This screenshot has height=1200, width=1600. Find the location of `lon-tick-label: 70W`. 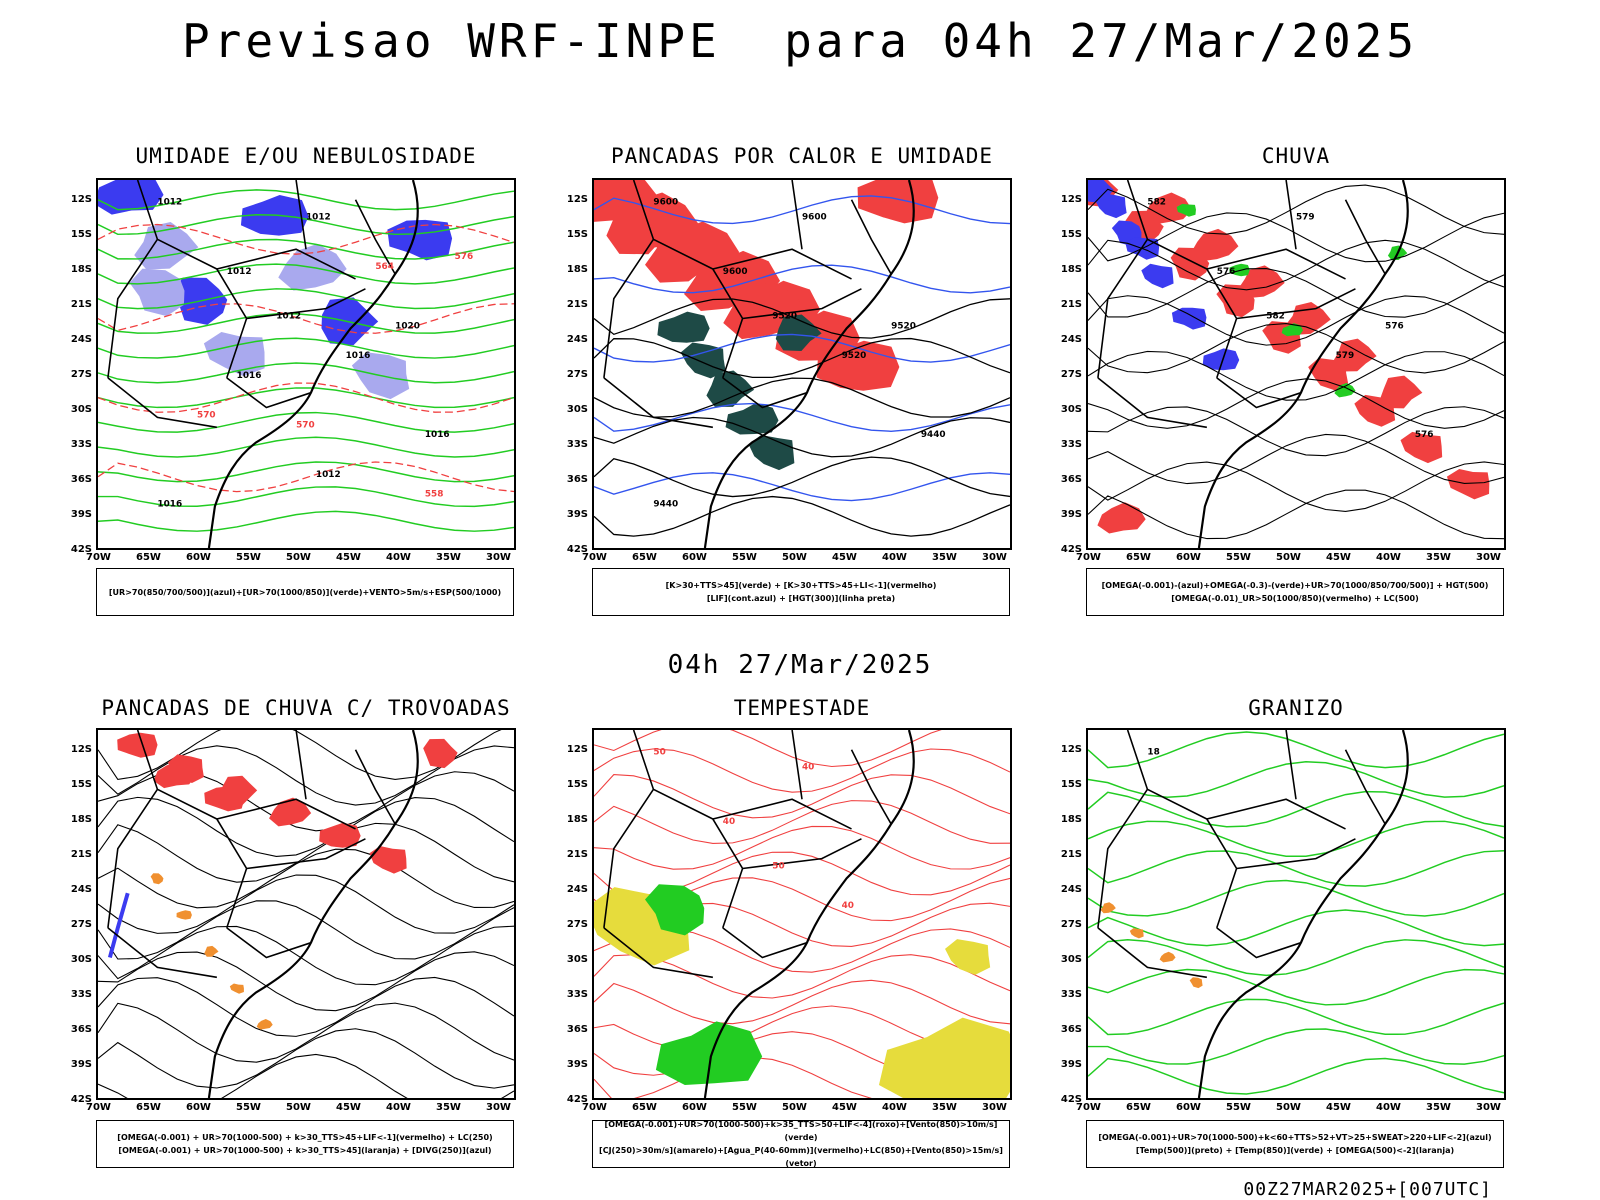

lon-tick-label: 70W is located at coordinates (98, 1107).